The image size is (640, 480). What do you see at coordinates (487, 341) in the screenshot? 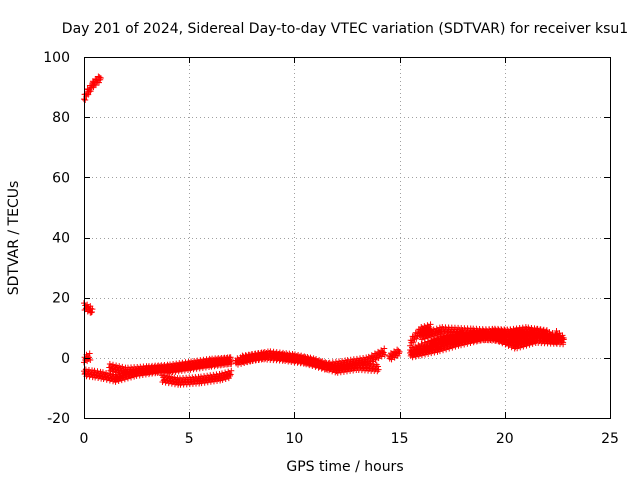
I see `series-late-tracks` at bounding box center [487, 341].